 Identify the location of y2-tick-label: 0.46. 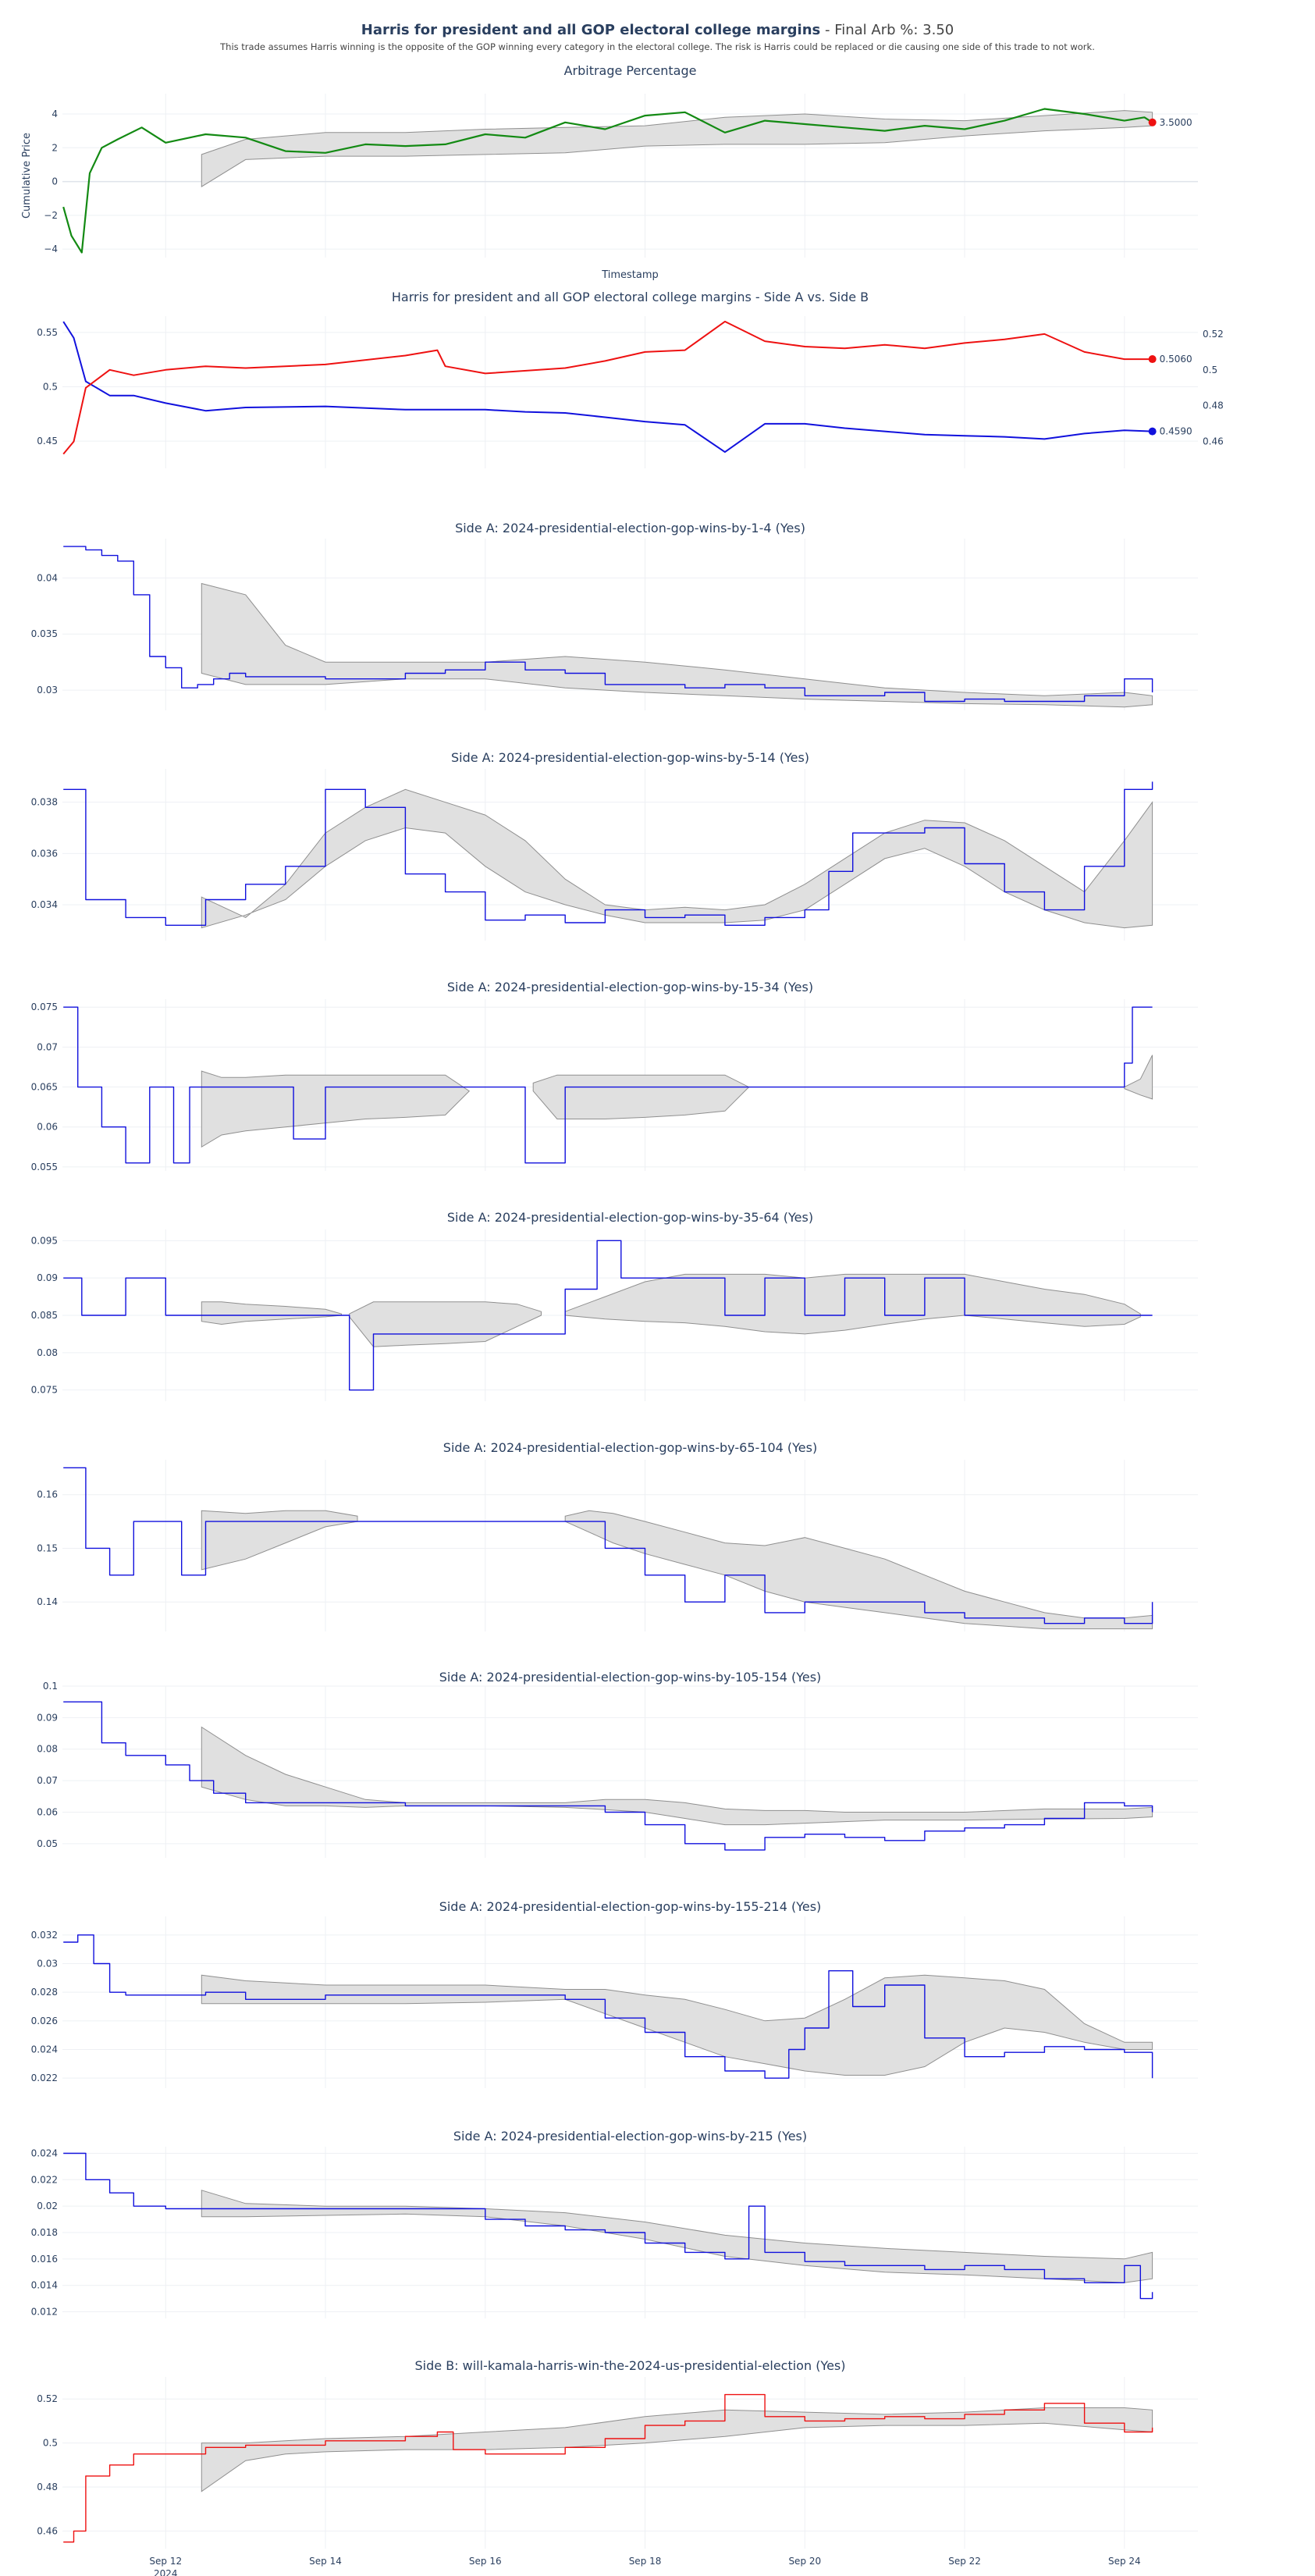
(1213, 441).